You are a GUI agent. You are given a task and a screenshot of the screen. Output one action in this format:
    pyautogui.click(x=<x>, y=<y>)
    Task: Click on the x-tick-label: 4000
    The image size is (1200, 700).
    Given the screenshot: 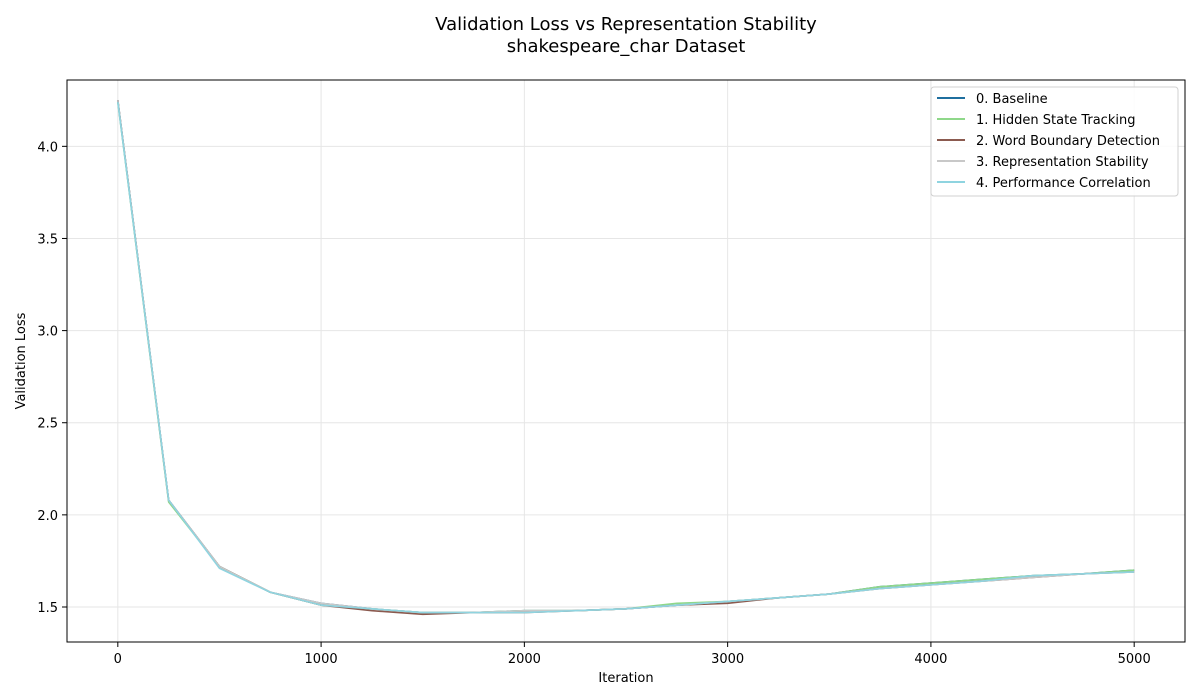 What is the action you would take?
    pyautogui.click(x=930, y=659)
    